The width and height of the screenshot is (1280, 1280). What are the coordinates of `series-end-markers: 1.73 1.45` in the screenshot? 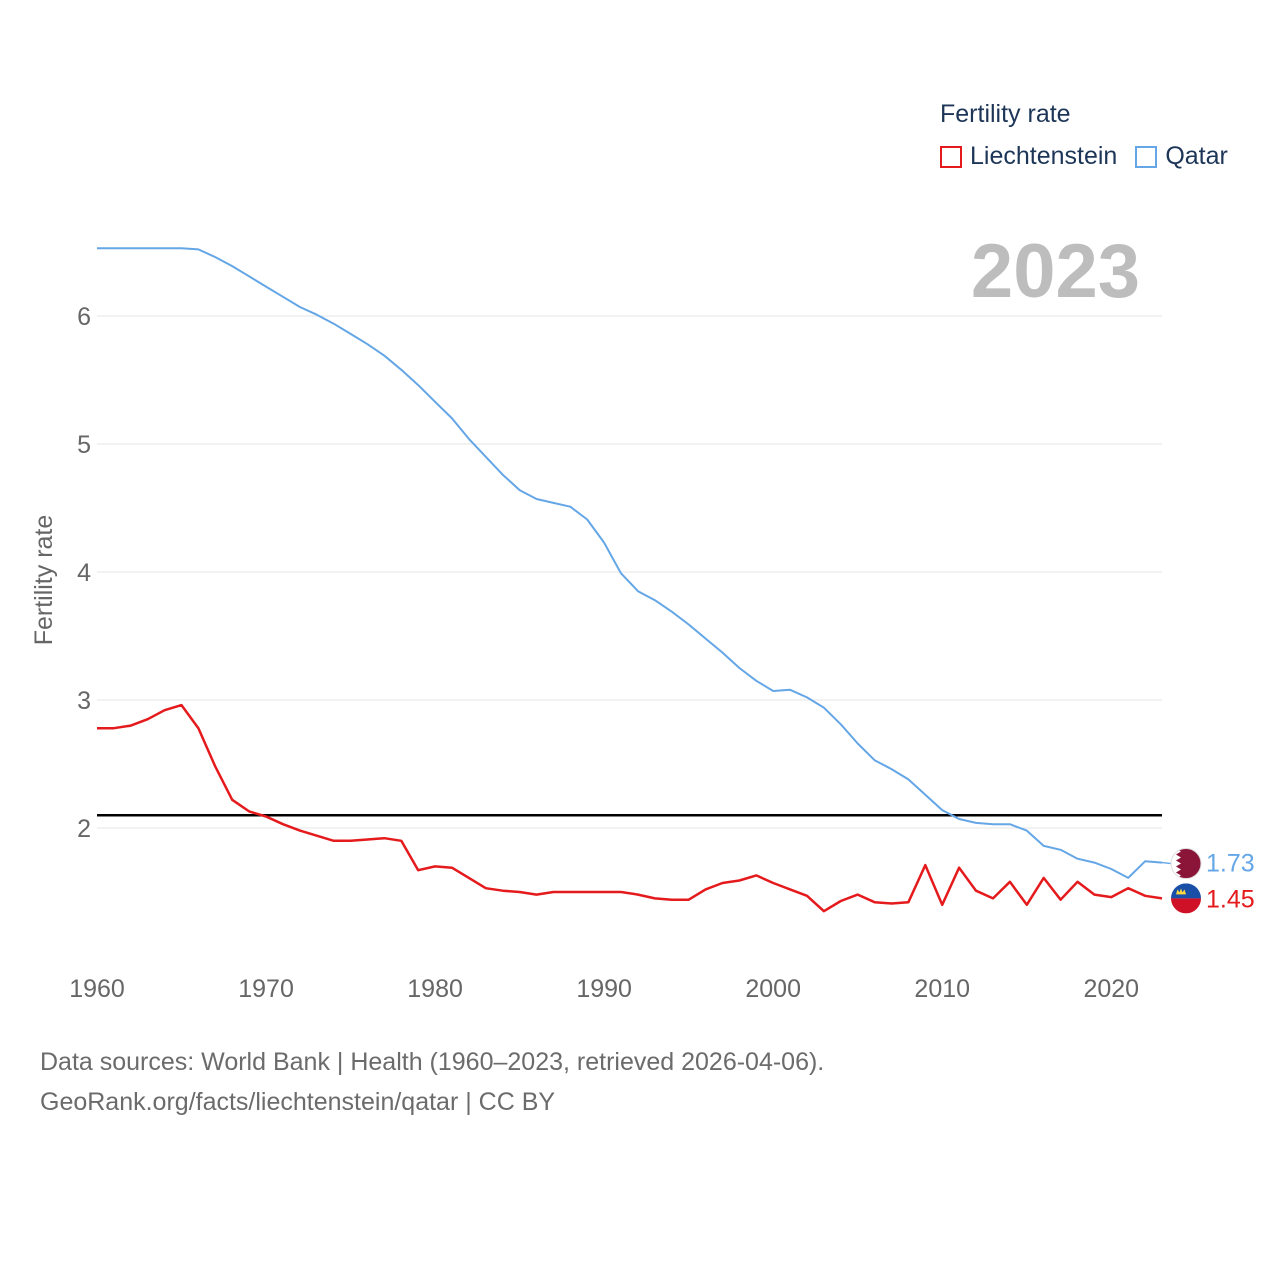 It's located at (1208, 881).